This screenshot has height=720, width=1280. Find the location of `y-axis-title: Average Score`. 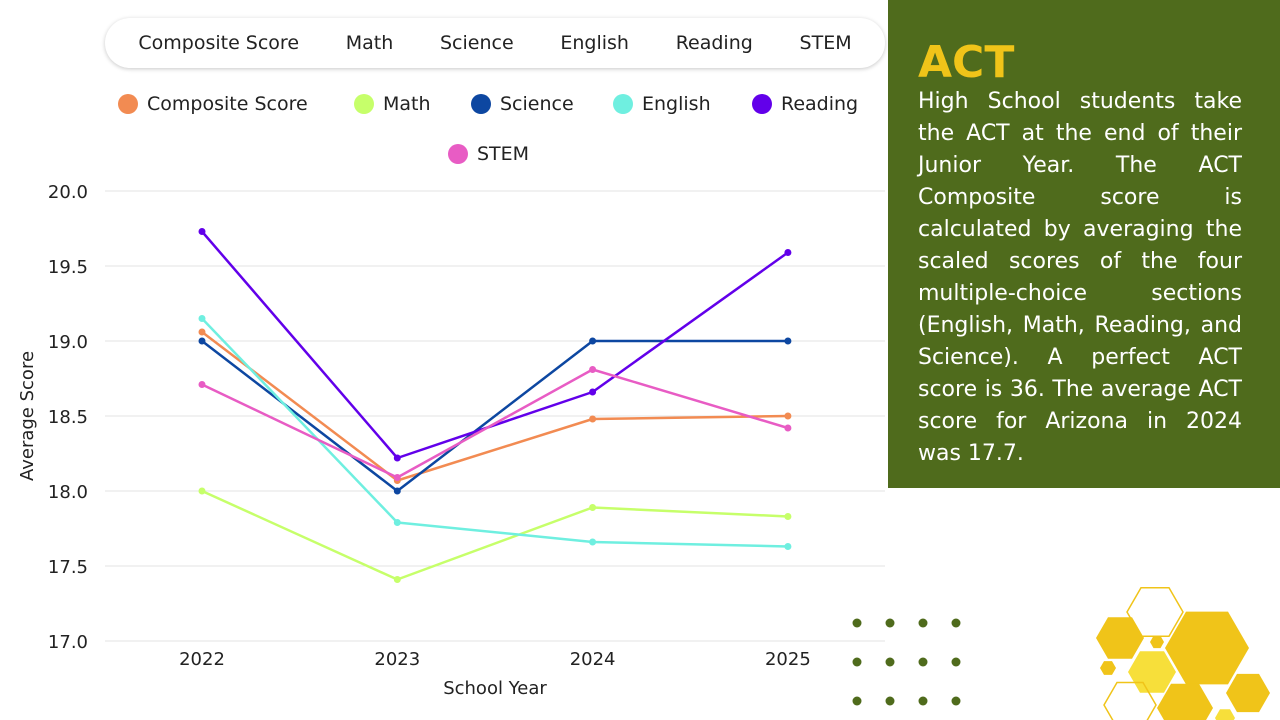

y-axis-title: Average Score is located at coordinates (27, 416).